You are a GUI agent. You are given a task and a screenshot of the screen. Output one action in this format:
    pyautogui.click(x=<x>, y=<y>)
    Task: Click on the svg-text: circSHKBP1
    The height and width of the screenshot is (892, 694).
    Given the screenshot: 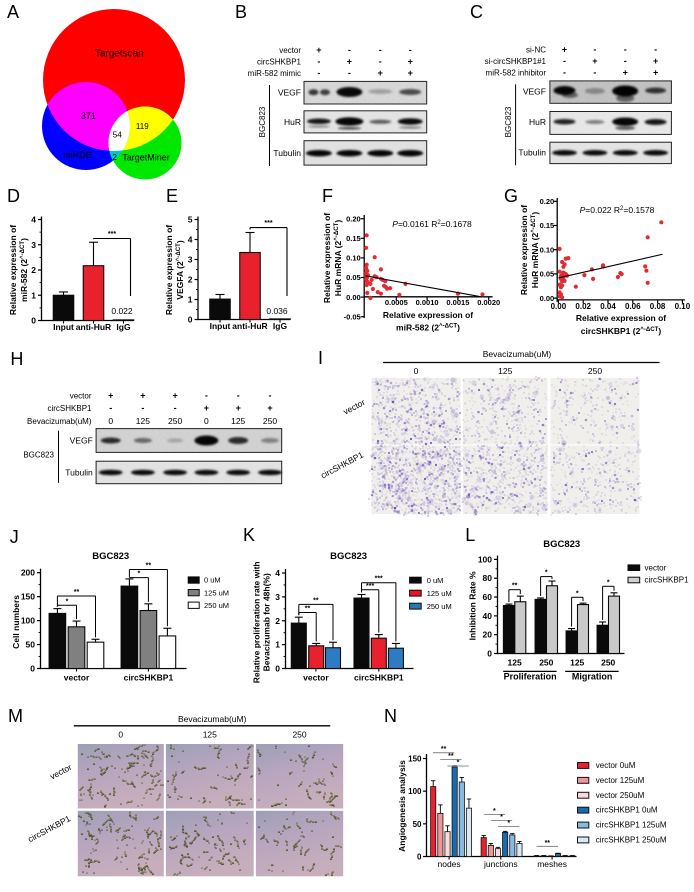 What is the action you would take?
    pyautogui.click(x=379, y=678)
    